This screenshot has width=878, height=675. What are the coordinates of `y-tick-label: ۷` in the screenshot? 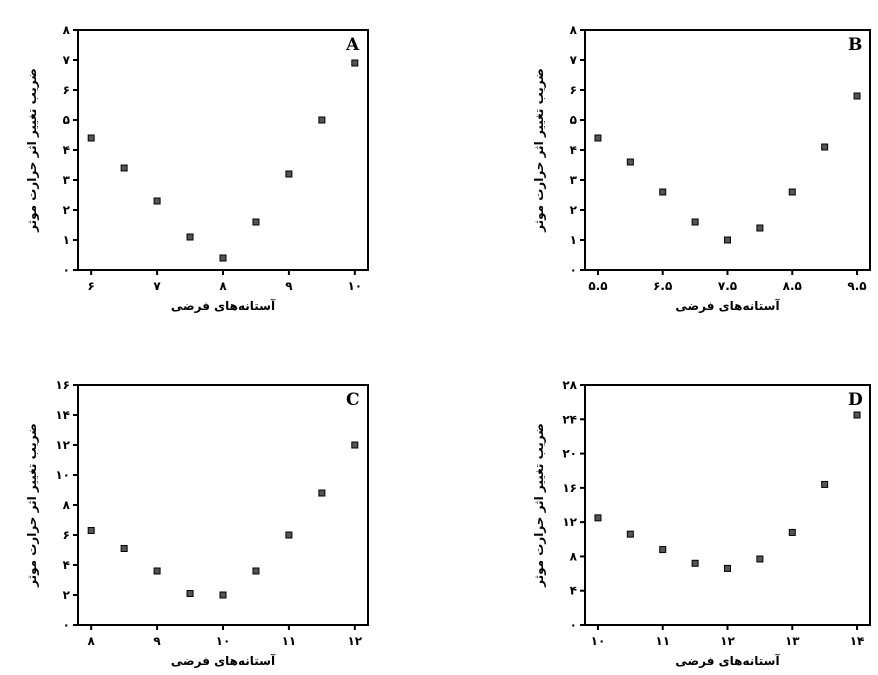 It's located at (574, 60).